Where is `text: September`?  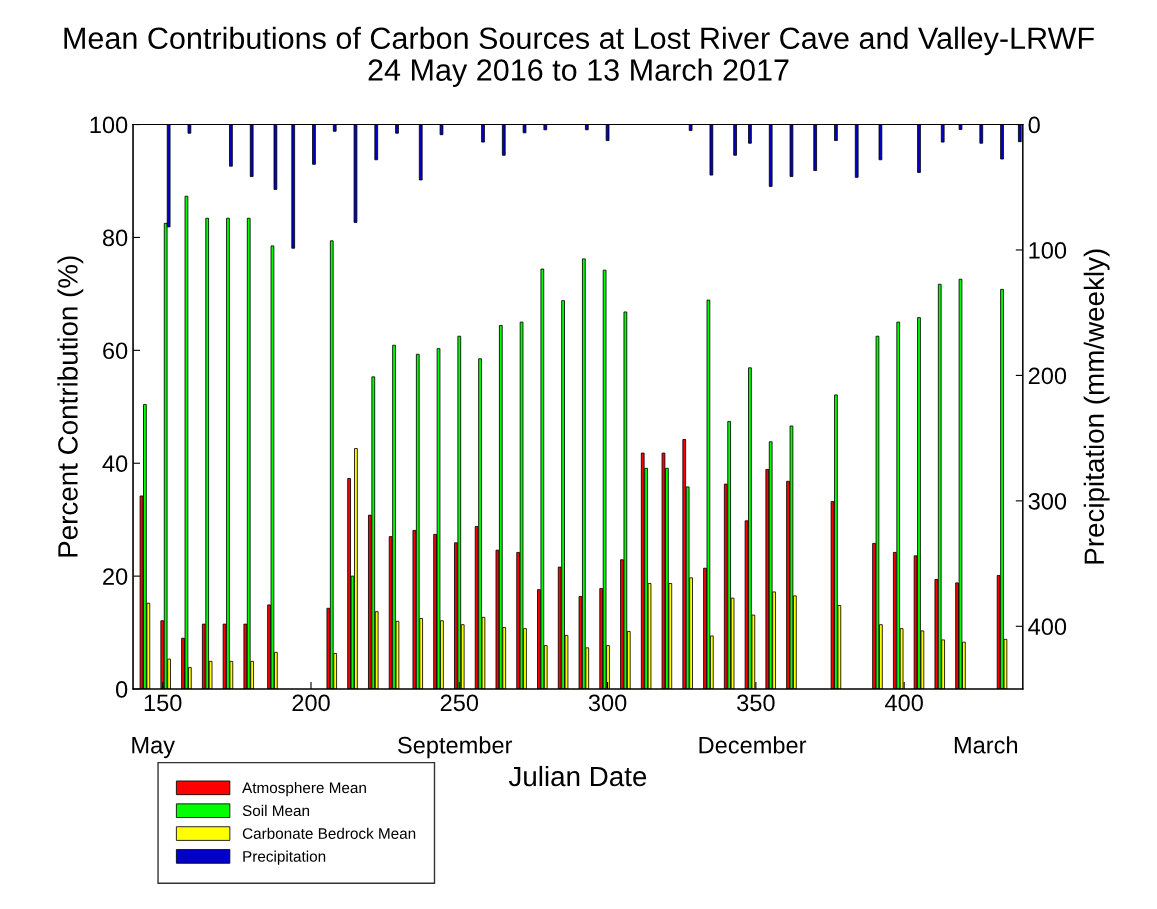 text: September is located at coordinates (455, 747).